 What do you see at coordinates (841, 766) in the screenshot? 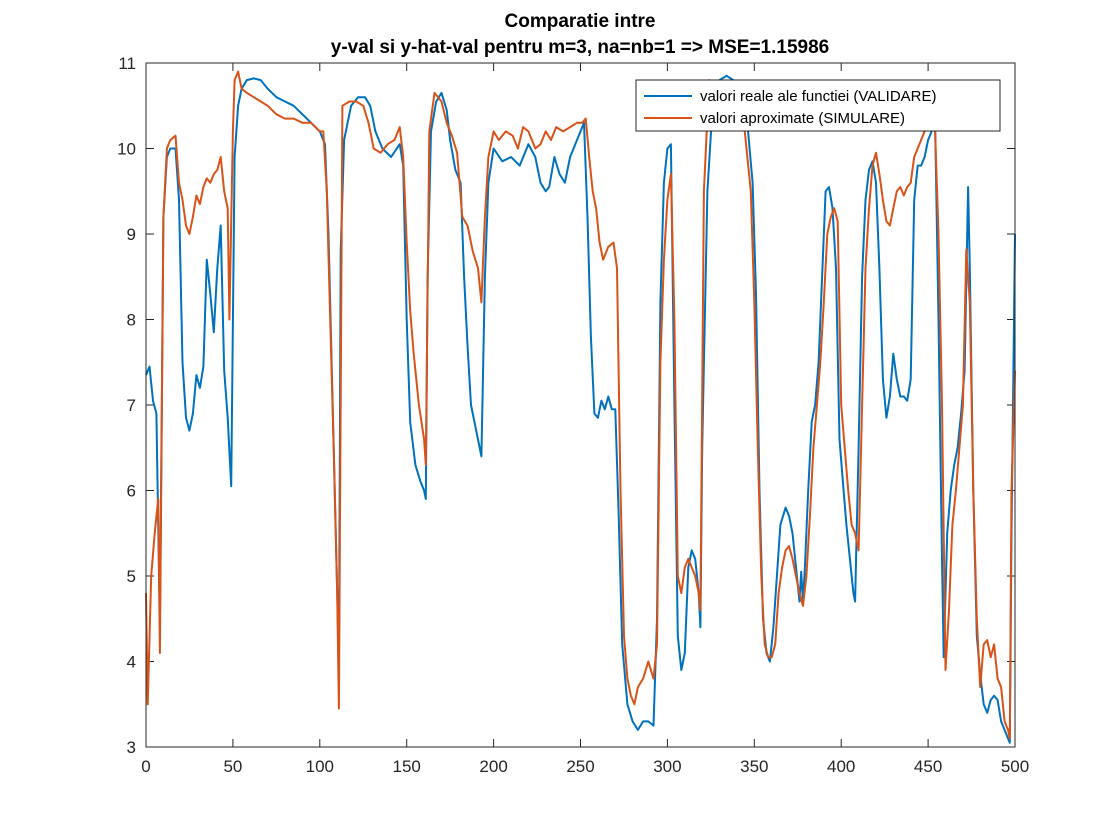
I see `x-tick-label: 400` at bounding box center [841, 766].